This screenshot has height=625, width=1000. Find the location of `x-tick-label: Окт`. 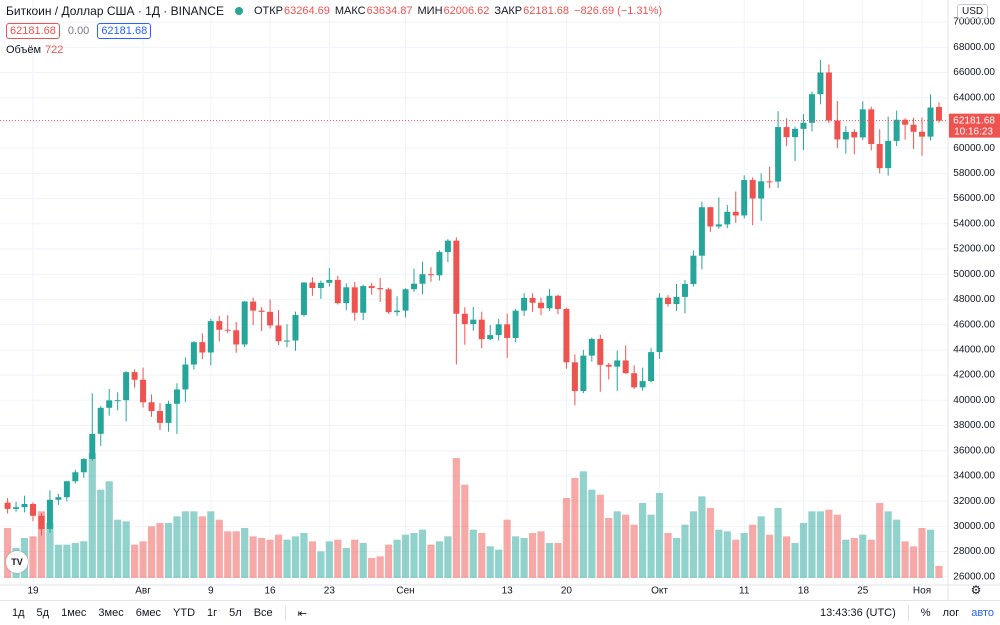

x-tick-label: Окт is located at coordinates (659, 591).